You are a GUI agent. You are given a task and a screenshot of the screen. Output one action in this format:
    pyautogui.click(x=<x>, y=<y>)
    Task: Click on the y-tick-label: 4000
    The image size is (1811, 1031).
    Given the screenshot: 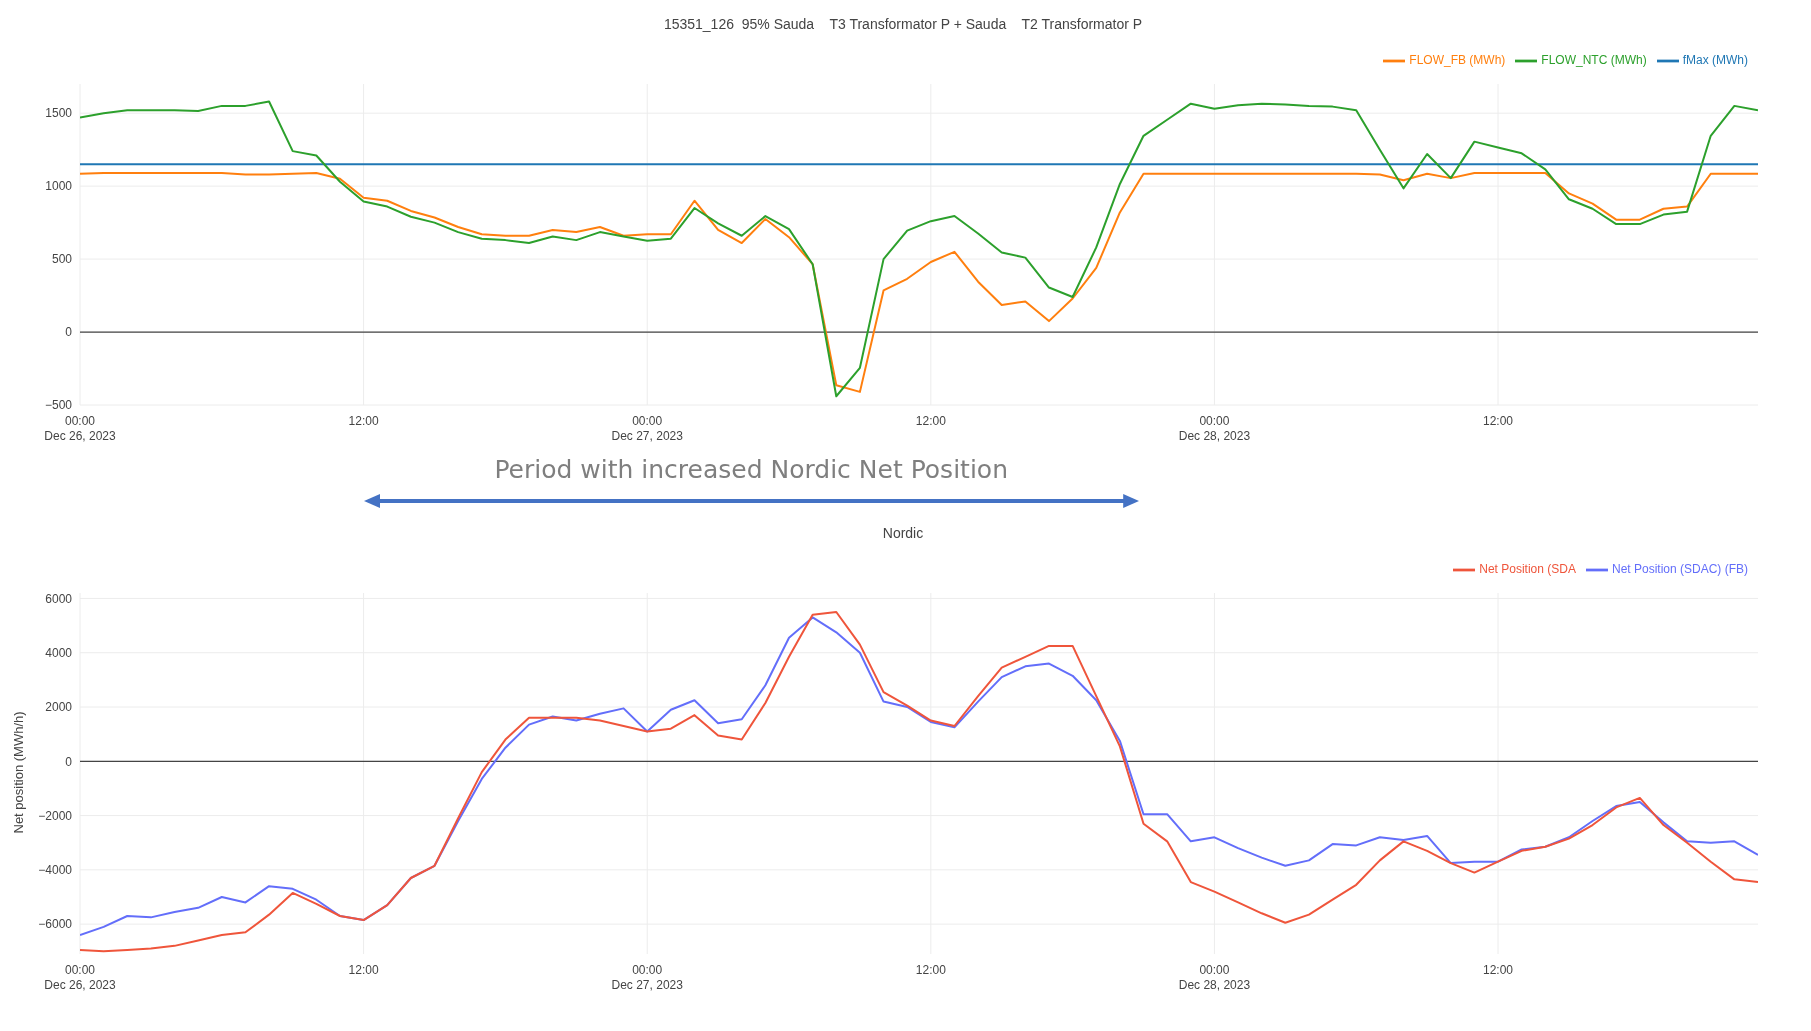 What is the action you would take?
    pyautogui.click(x=59, y=652)
    